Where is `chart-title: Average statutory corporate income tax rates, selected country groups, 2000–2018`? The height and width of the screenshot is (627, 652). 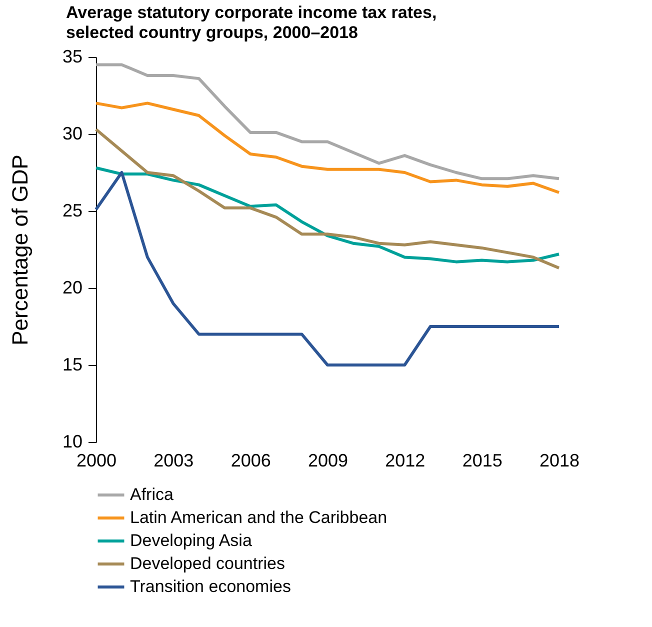
chart-title: Average statutory corporate income tax rates, selected country groups, 2000–2018 is located at coordinates (251, 22).